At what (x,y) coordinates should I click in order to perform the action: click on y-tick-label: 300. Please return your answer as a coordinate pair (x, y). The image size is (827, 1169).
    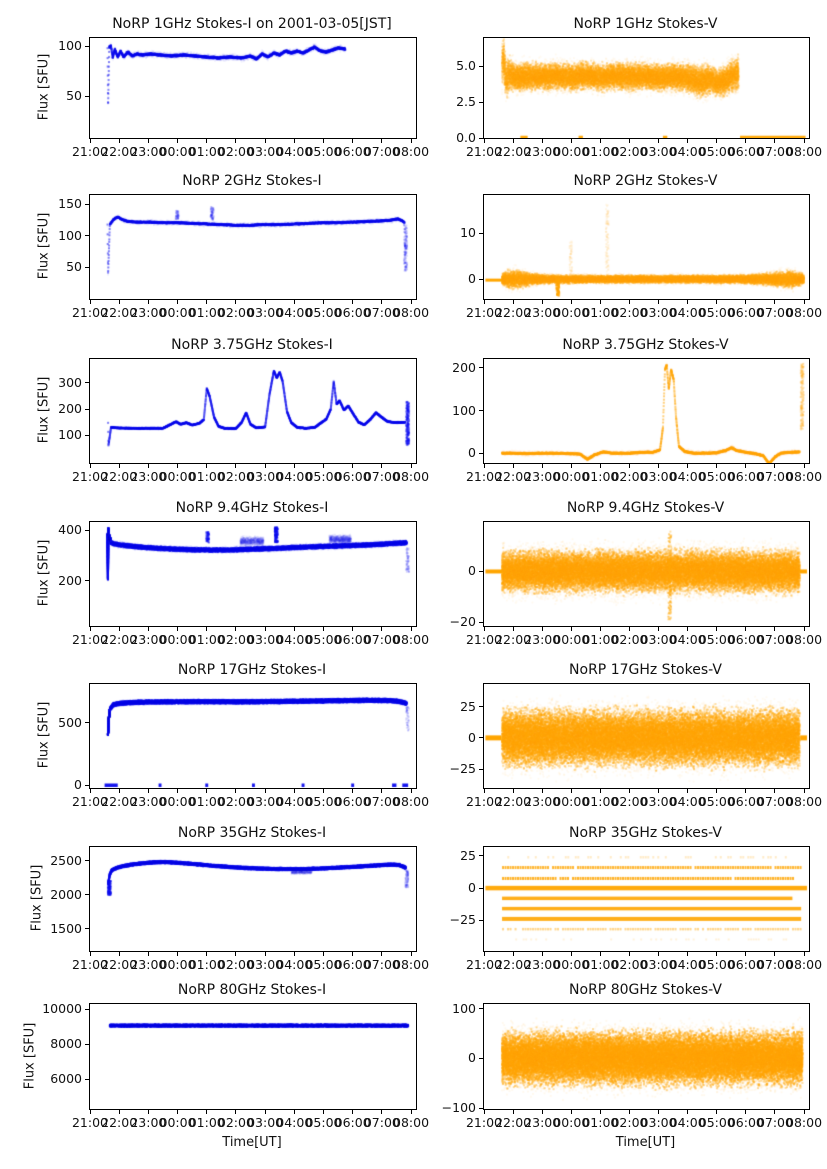
    Looking at the image, I should click on (70, 382).